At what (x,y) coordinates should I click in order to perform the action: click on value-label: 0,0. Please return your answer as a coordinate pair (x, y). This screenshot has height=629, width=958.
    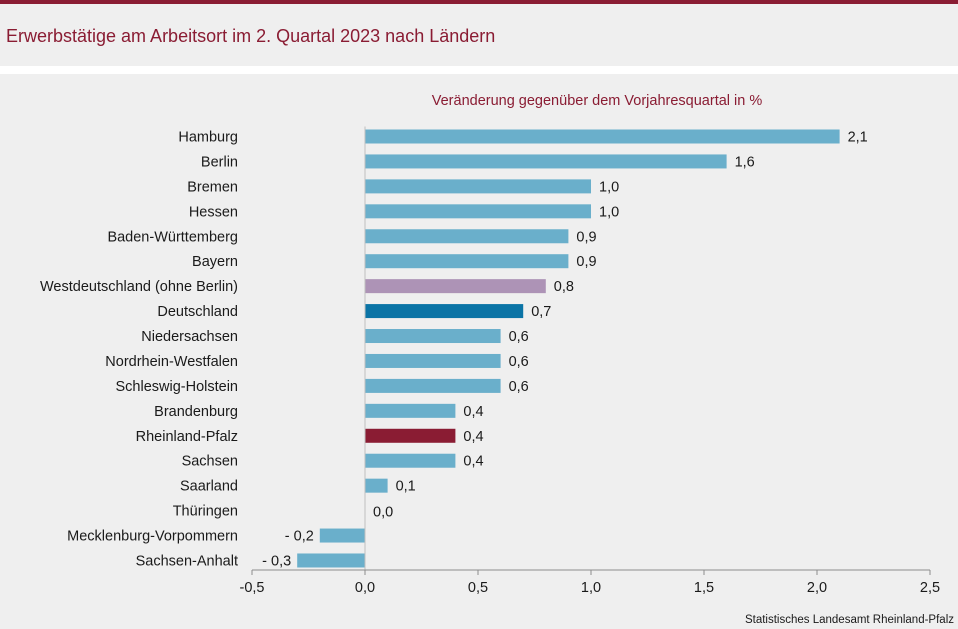
    Looking at the image, I should click on (383, 513).